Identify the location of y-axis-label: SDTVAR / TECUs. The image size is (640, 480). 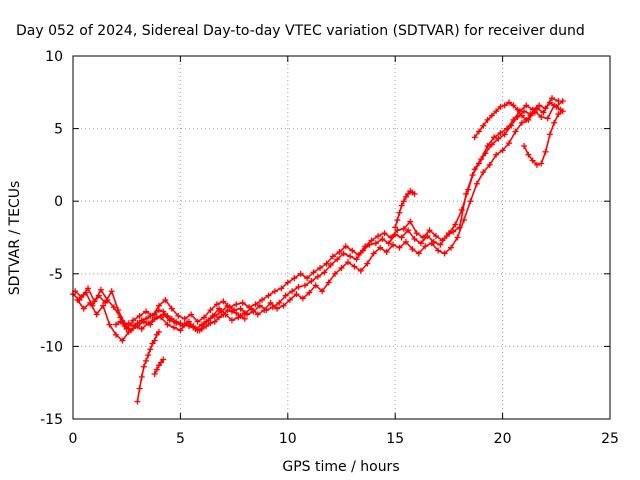
(15, 238).